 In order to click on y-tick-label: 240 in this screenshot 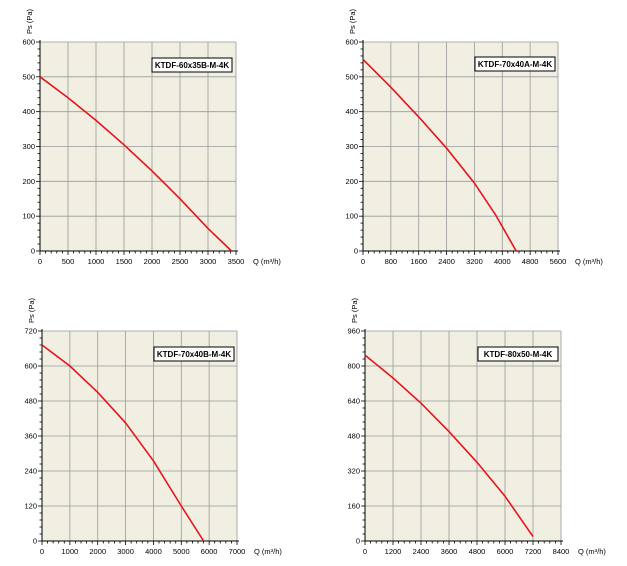, I will do `click(30, 471)`.